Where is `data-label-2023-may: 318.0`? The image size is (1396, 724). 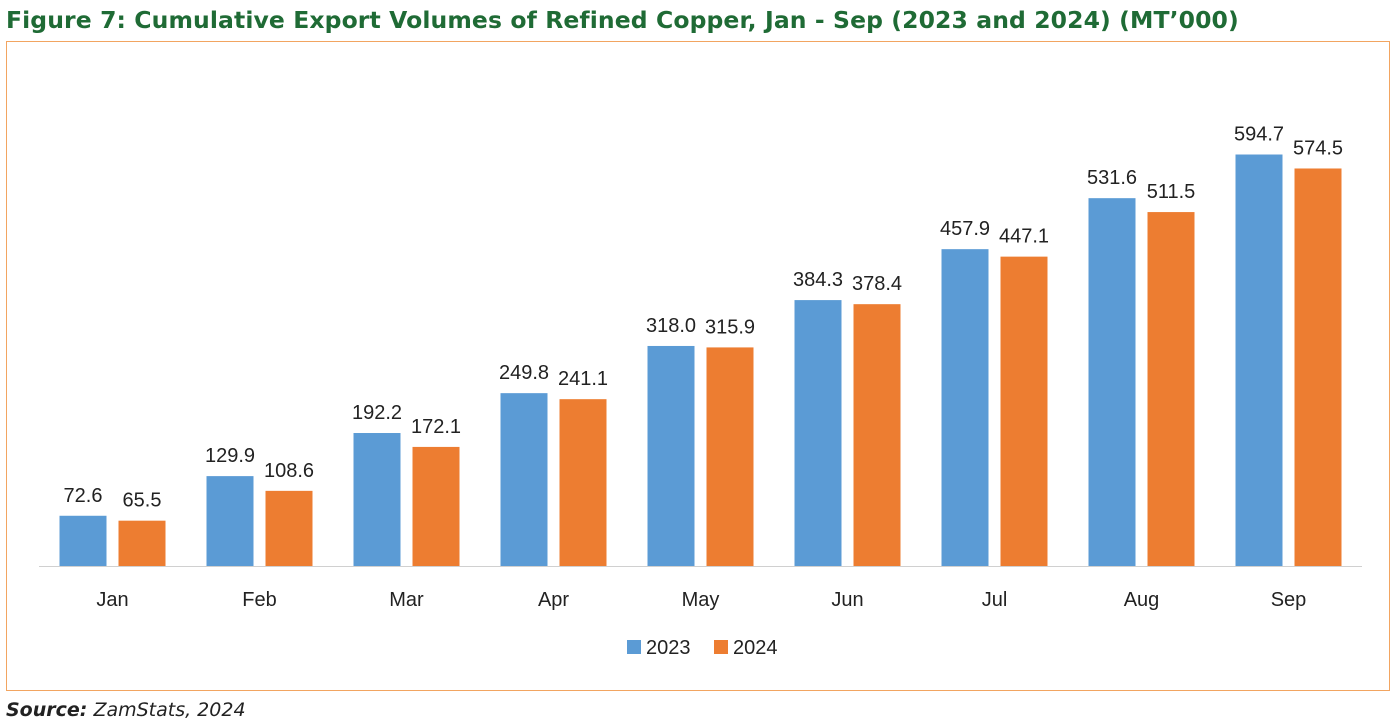
data-label-2023-may: 318.0 is located at coordinates (671, 326).